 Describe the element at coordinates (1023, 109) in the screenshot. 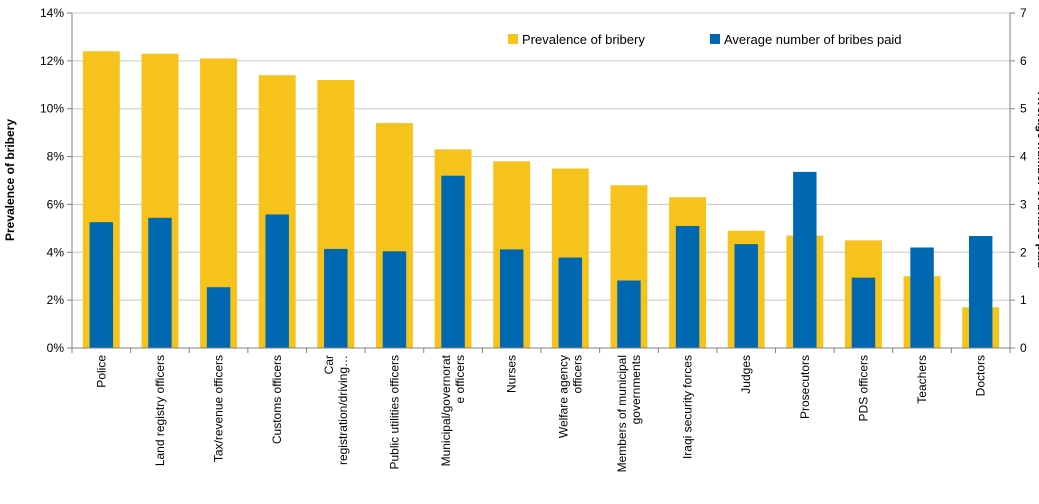

I see `y2-tick-label: 5` at that location.